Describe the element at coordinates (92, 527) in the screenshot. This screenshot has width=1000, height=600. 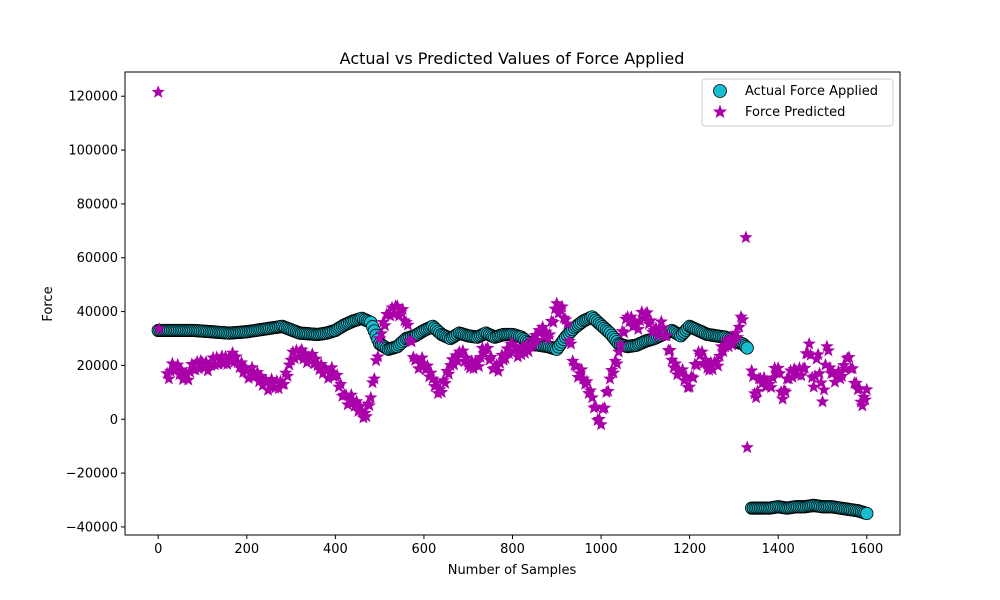
I see `y-tick-label: −40000` at that location.